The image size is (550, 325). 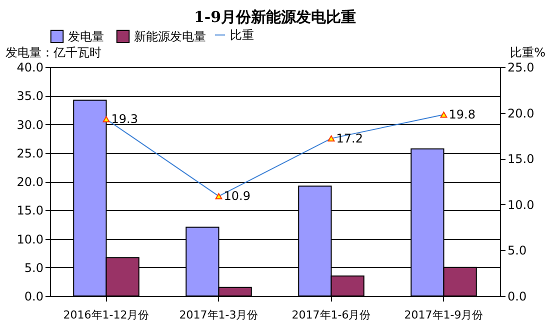 I want to click on x-tick-label: 2017年1-3月份, so click(x=218, y=315).